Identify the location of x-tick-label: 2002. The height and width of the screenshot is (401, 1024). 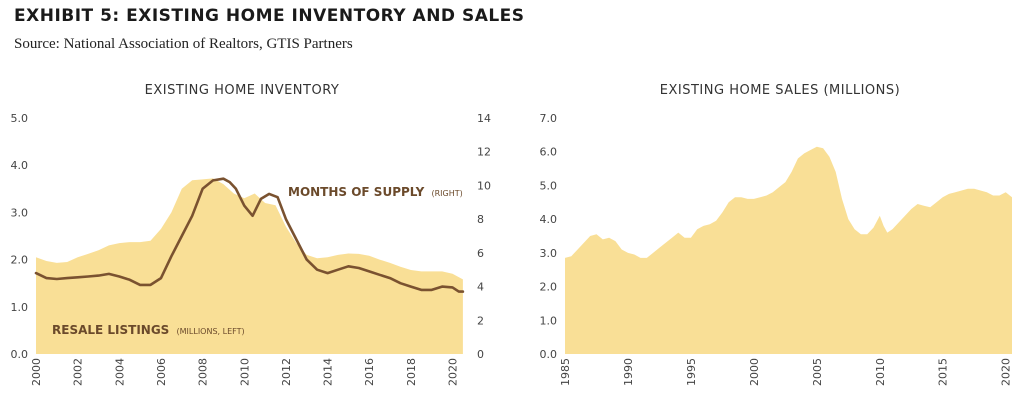
(78, 372).